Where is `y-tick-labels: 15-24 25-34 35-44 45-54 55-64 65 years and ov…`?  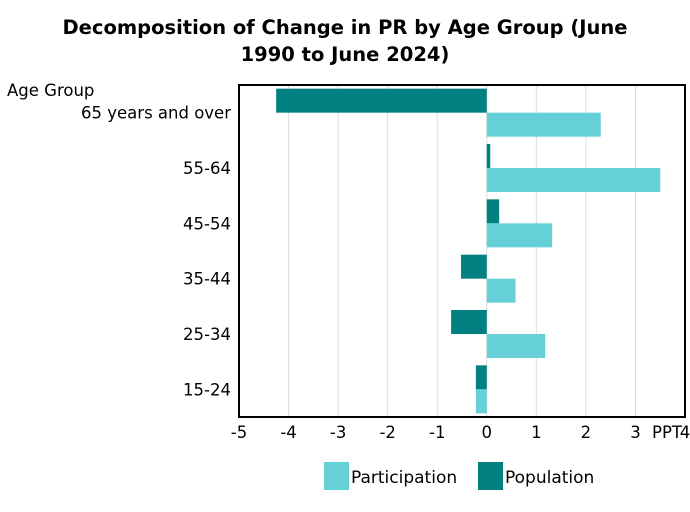 y-tick-labels: 15-24 25-34 35-44 45-54 55-64 65 years and ov… is located at coordinates (156, 252).